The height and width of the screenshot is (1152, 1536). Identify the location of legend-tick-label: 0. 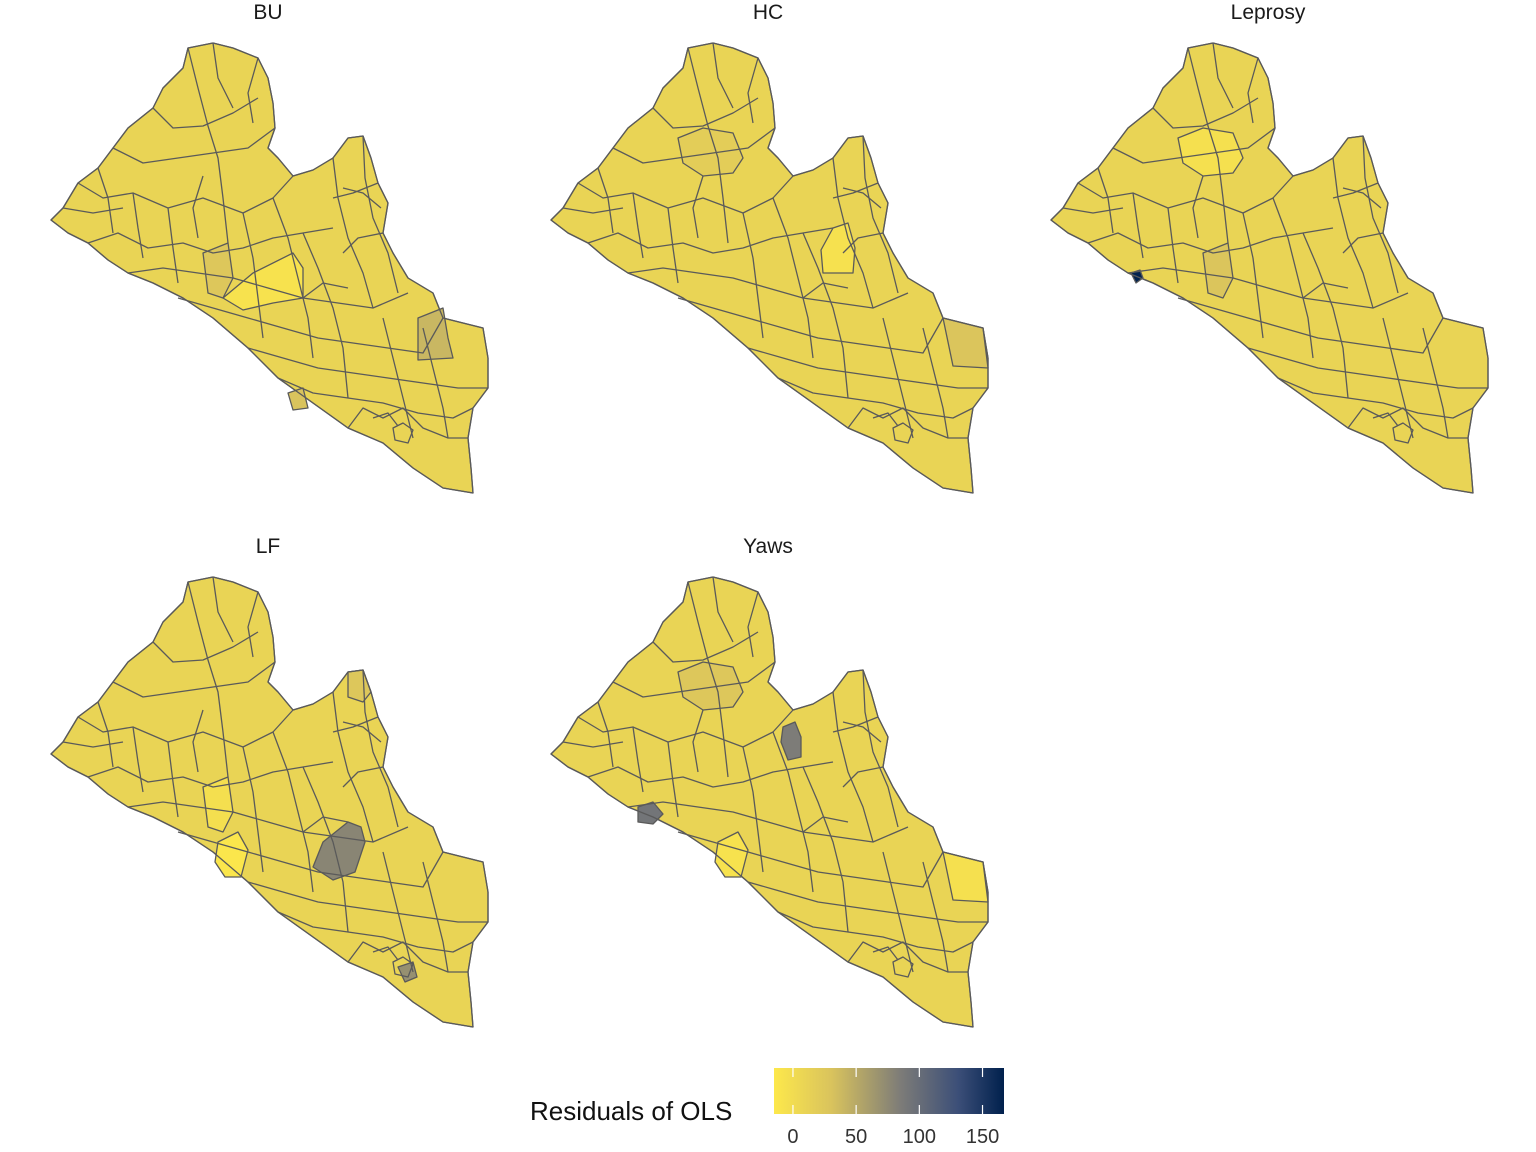
(793, 1137).